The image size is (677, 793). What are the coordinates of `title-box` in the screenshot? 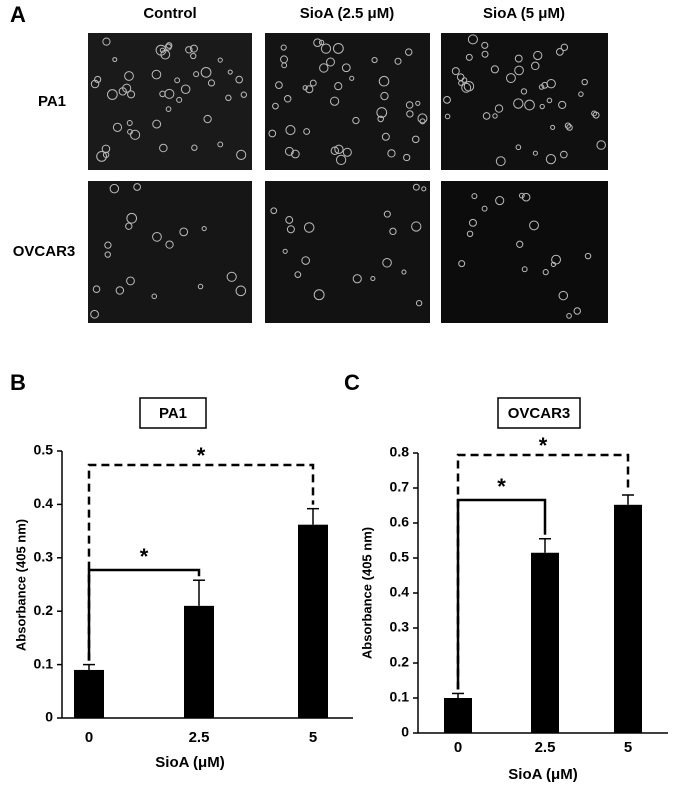 It's located at (173, 413).